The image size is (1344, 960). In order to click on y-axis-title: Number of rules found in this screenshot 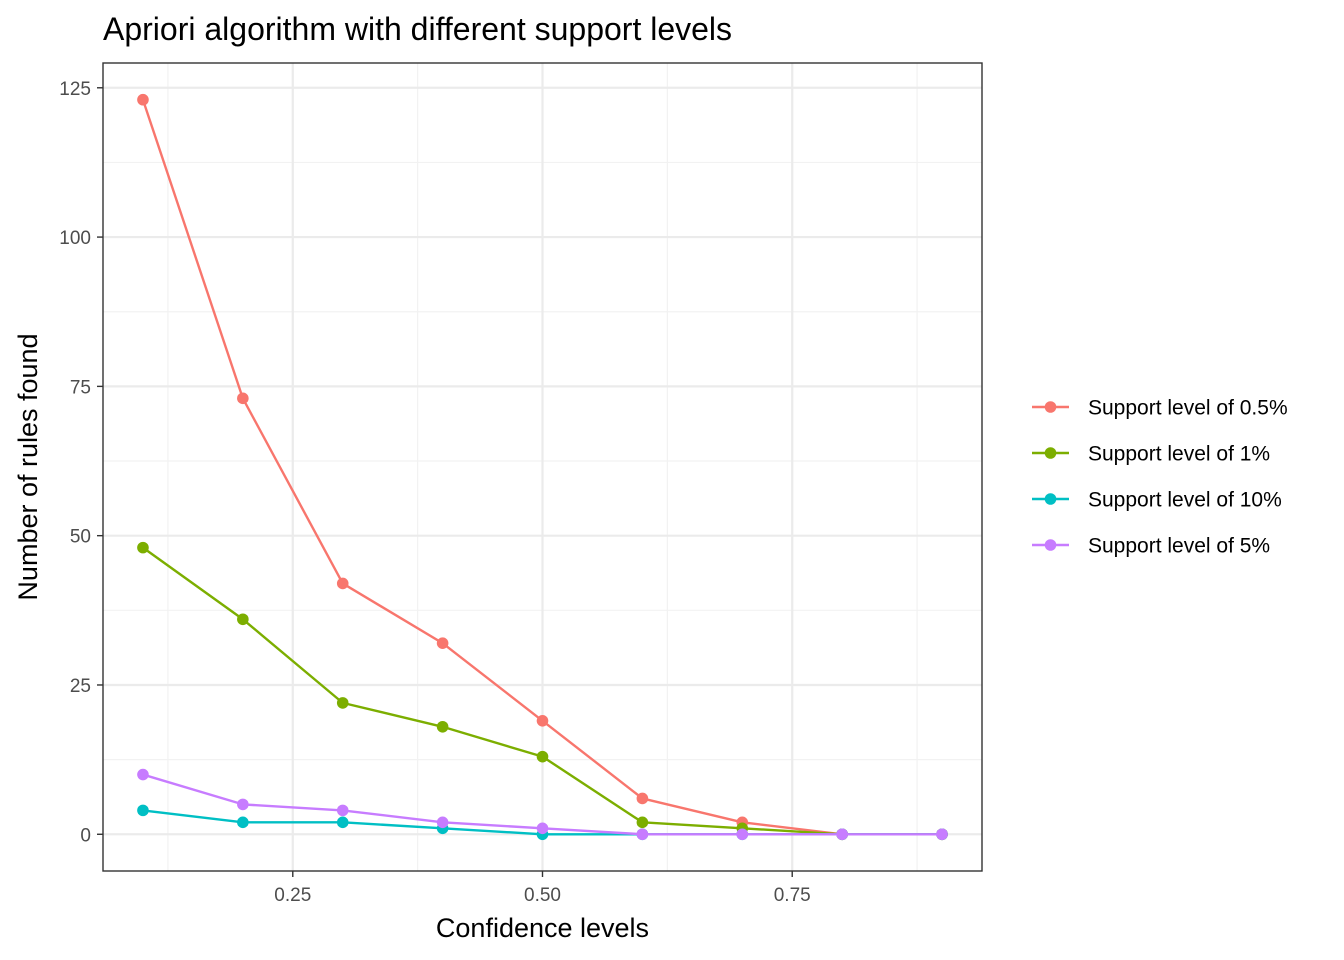, I will do `click(28, 466)`.